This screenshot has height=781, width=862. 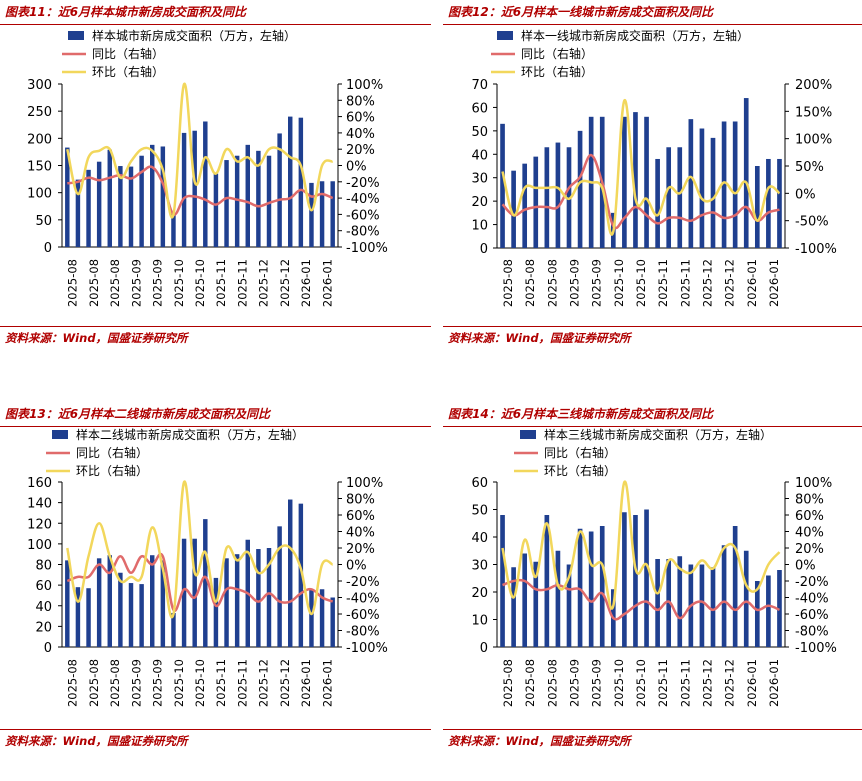 What do you see at coordinates (43, 586) in the screenshot?
I see `y-left-tick-label: 60` at bounding box center [43, 586].